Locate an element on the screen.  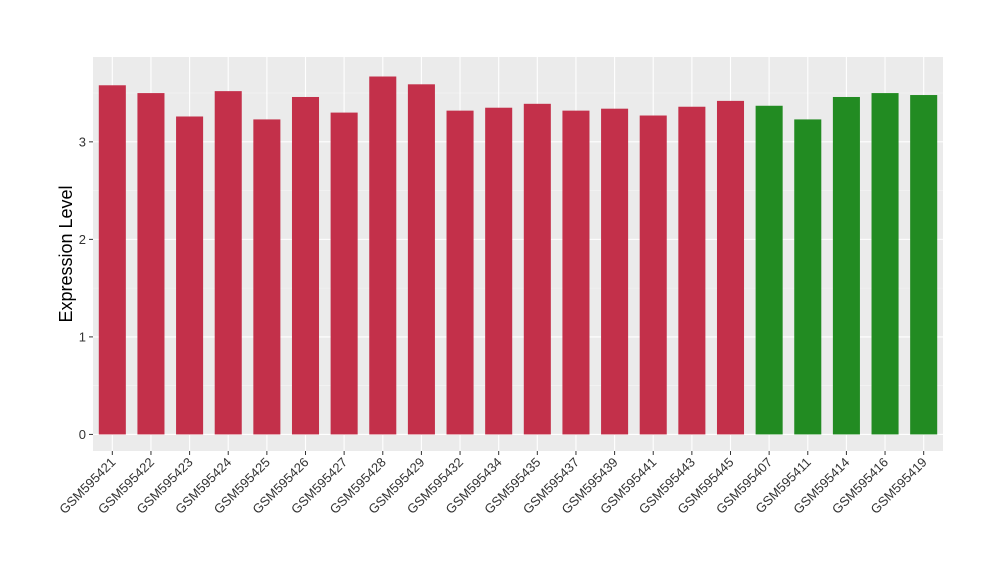
bar-GSM595425 is located at coordinates (267, 277).